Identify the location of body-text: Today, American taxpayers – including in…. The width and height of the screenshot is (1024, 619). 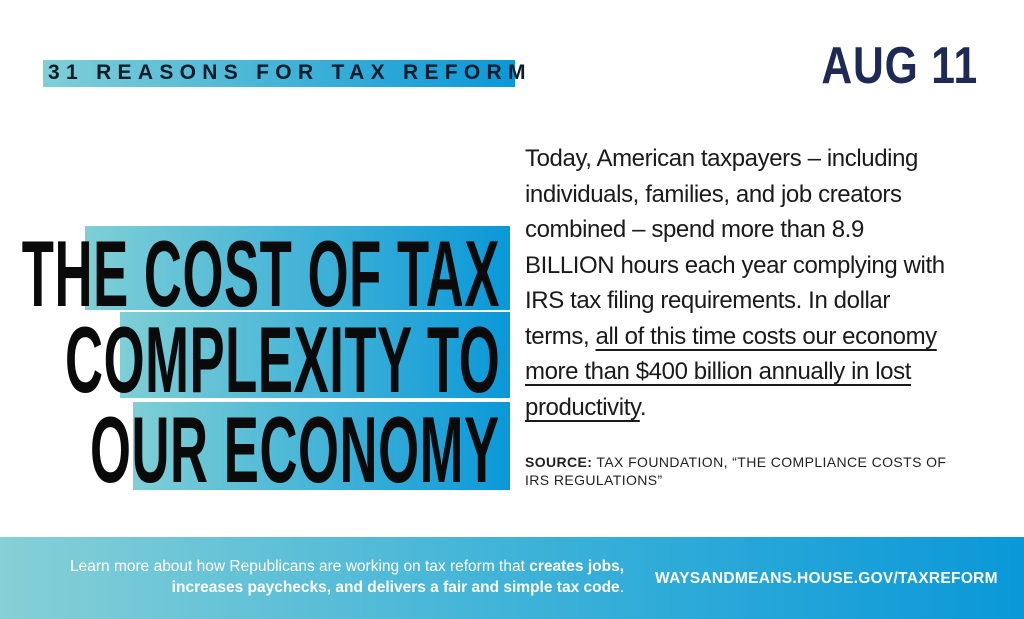
(735, 247).